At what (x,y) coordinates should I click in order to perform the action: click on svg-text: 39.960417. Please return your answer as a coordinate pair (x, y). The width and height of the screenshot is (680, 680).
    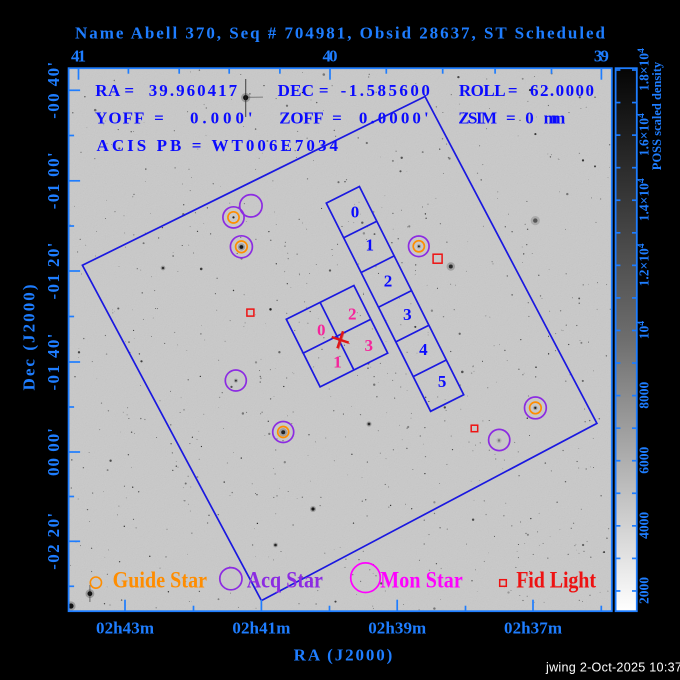
    Looking at the image, I should click on (193, 90).